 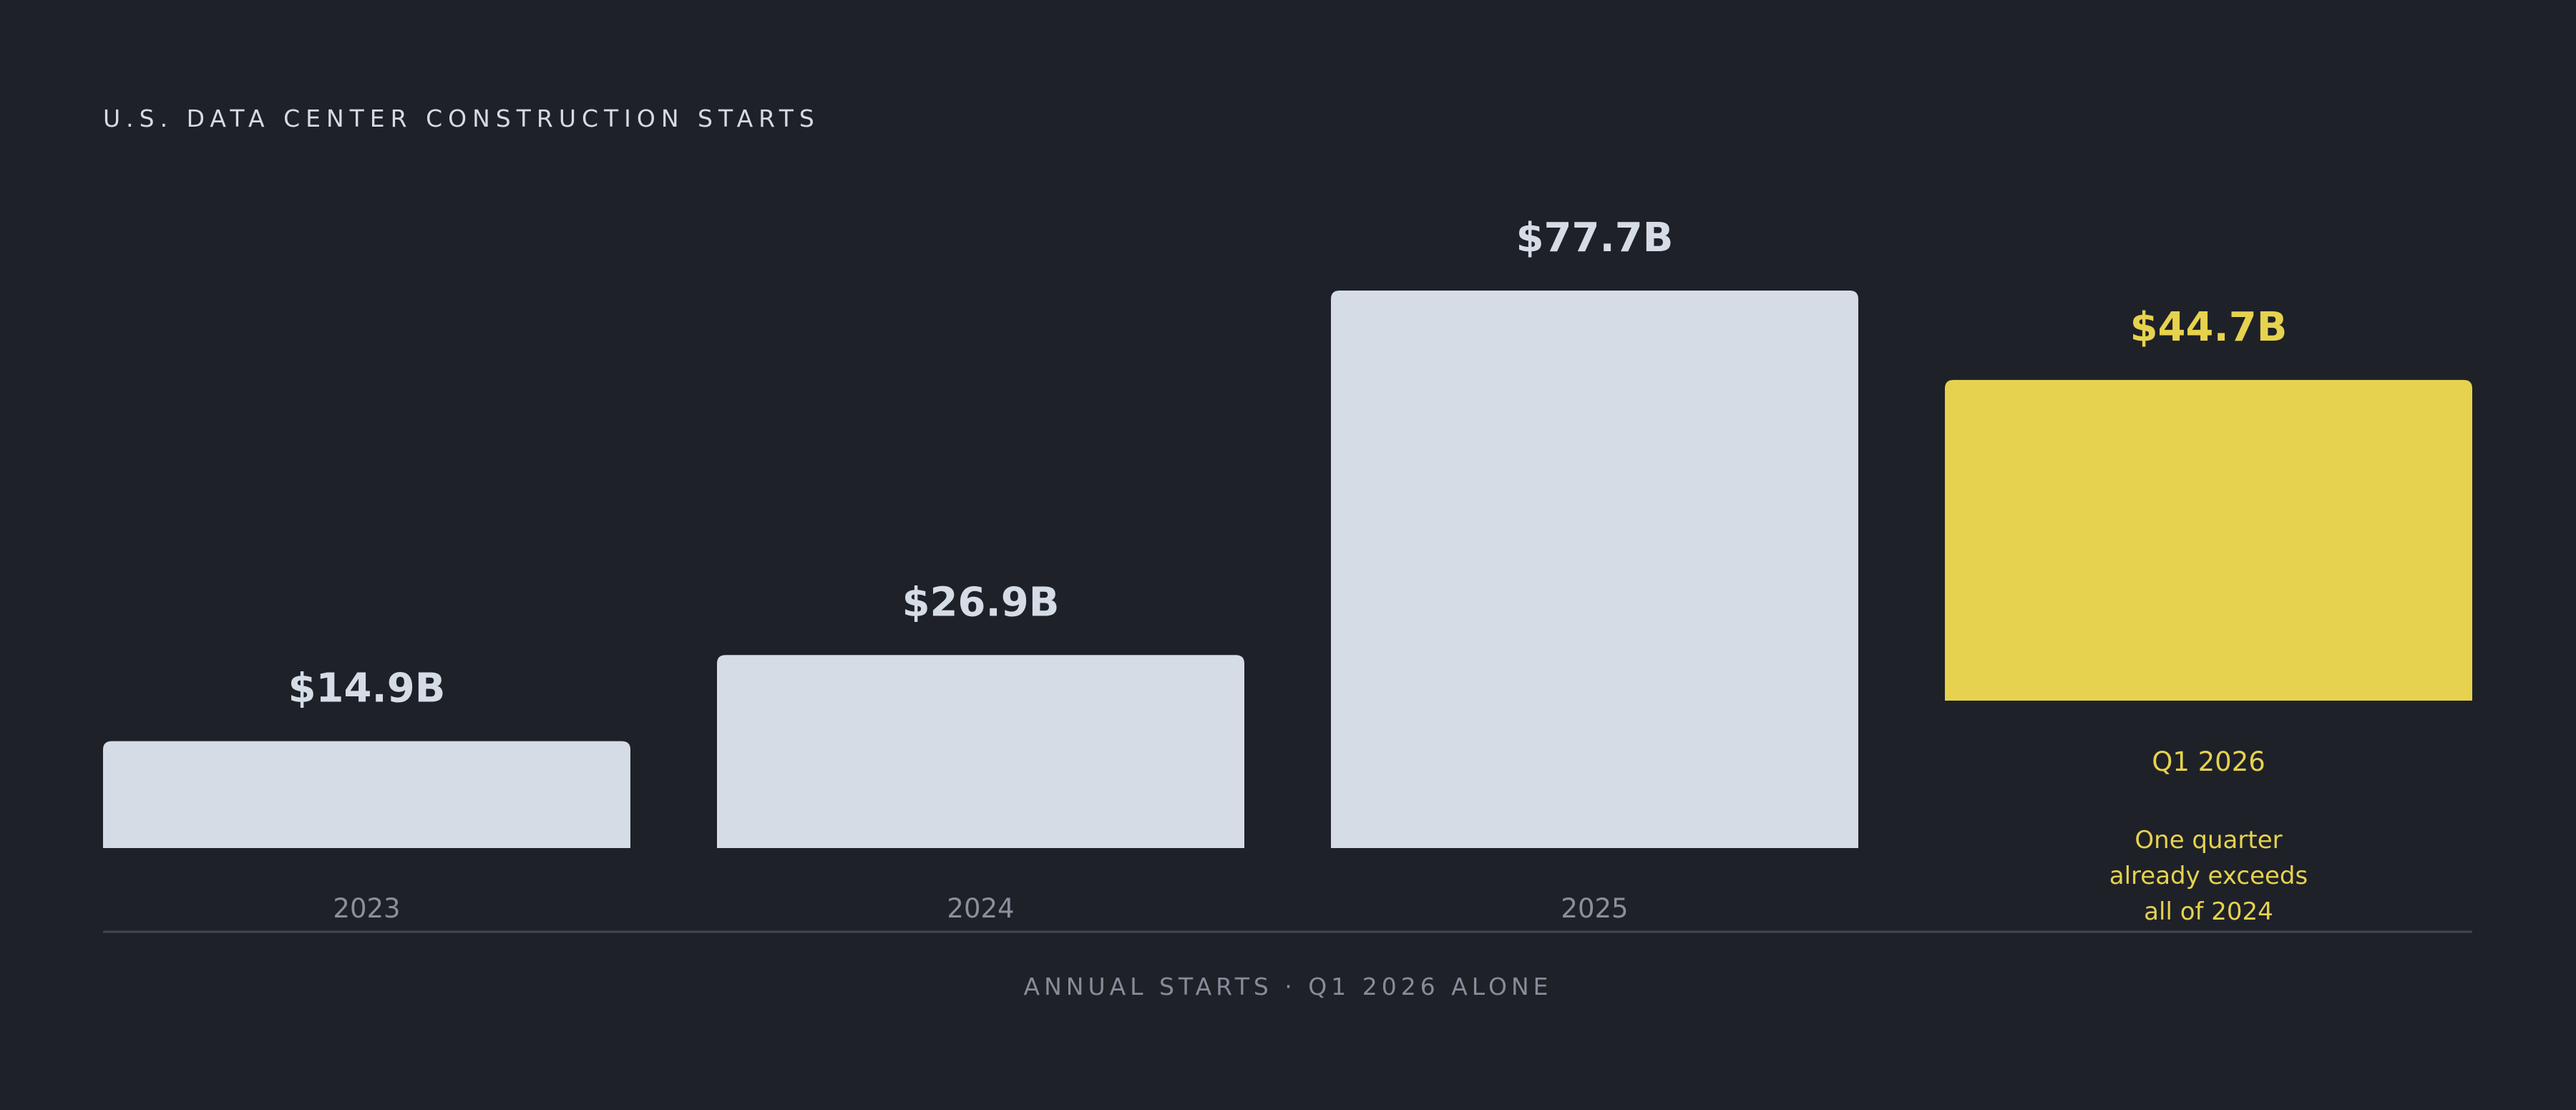 What do you see at coordinates (461, 118) in the screenshot?
I see `chart-title: U.S. DATA CENTER CONSTRUCTION STARTS` at bounding box center [461, 118].